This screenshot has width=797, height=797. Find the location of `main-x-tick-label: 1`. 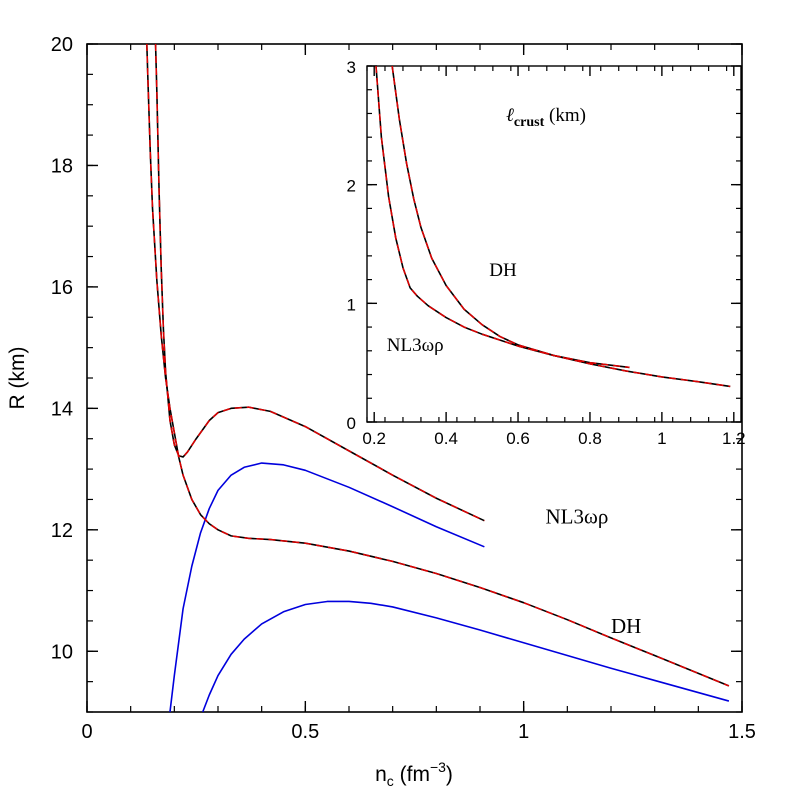

main-x-tick-label: 1 is located at coordinates (523, 732).